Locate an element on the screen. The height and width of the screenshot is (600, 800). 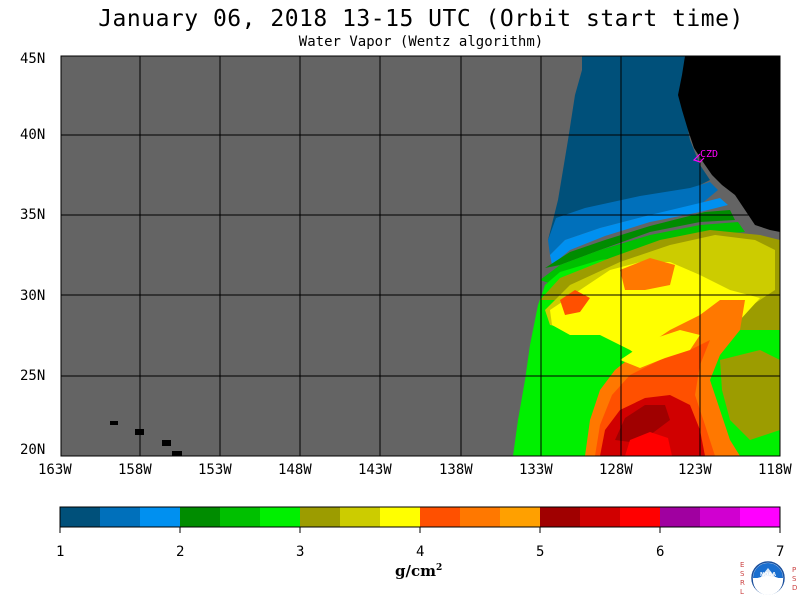
noaa-logo: E S R L P S D NOAA is located at coordinates (768, 578).